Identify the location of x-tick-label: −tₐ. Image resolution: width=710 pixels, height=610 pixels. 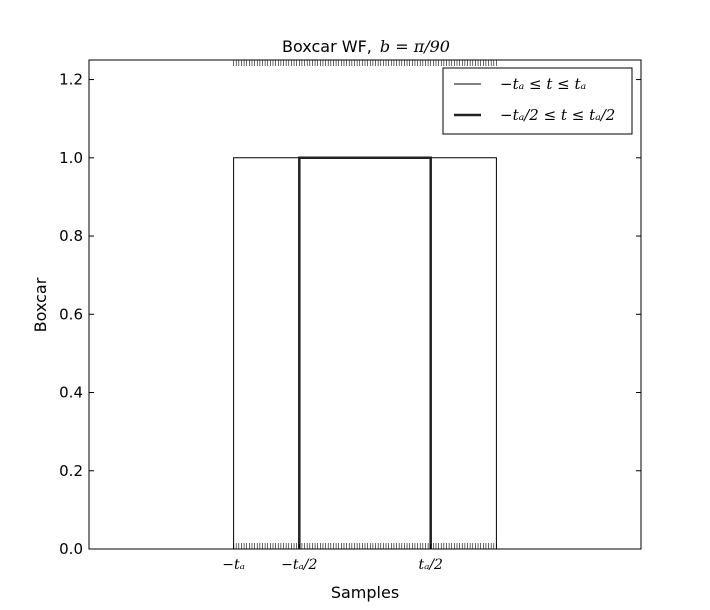
(233, 565).